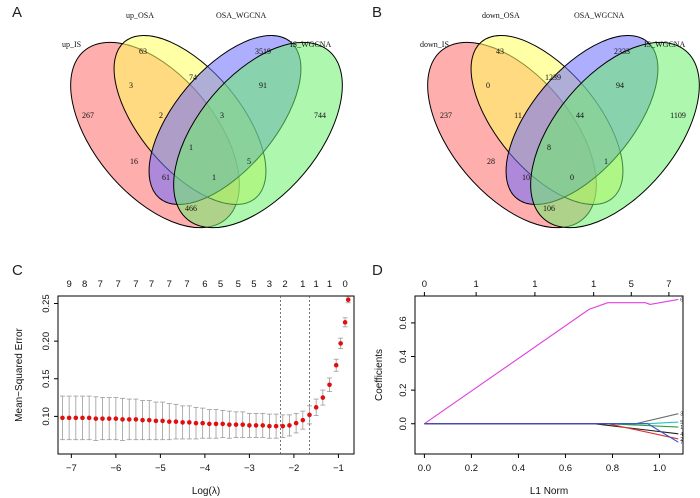 The width and height of the screenshot is (700, 498). Describe the element at coordinates (46, 303) in the screenshot. I see `y-tick-label: 0.25` at that location.